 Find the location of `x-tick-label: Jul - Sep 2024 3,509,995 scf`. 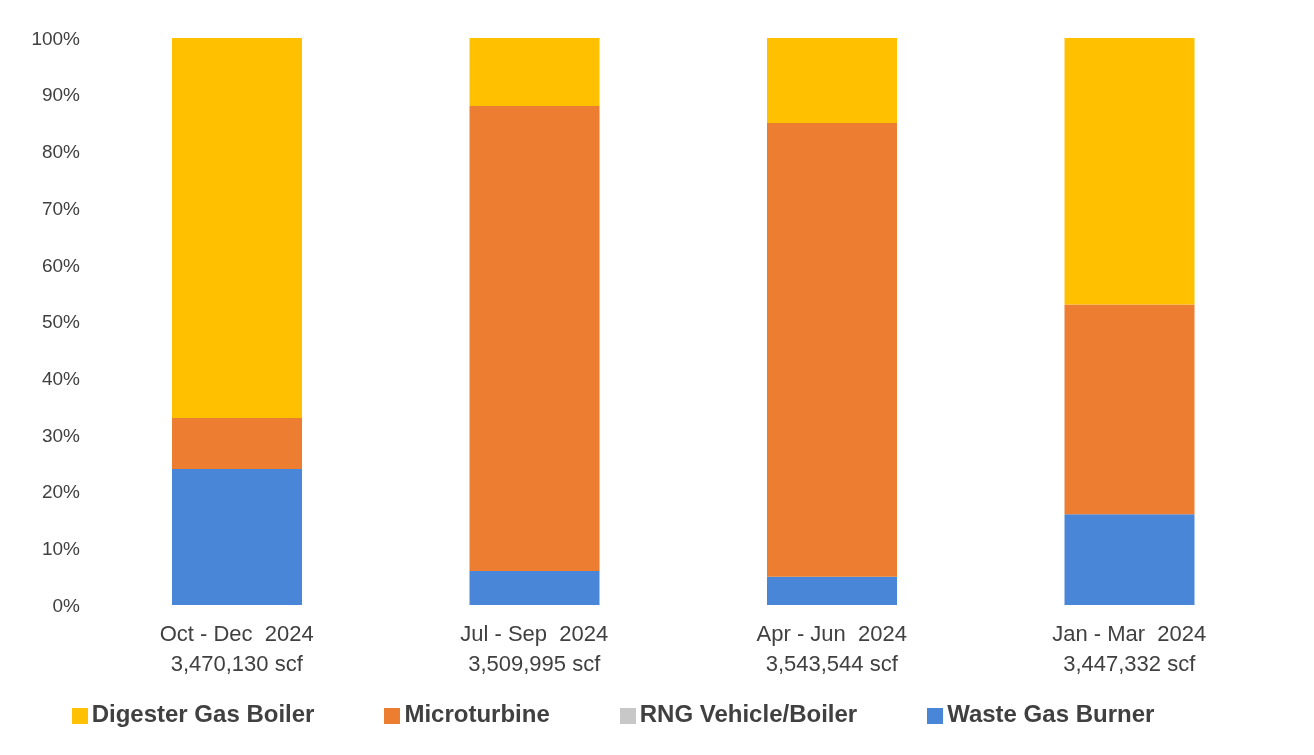

x-tick-label: Jul - Sep 2024 3,509,995 scf is located at coordinates (534, 648).